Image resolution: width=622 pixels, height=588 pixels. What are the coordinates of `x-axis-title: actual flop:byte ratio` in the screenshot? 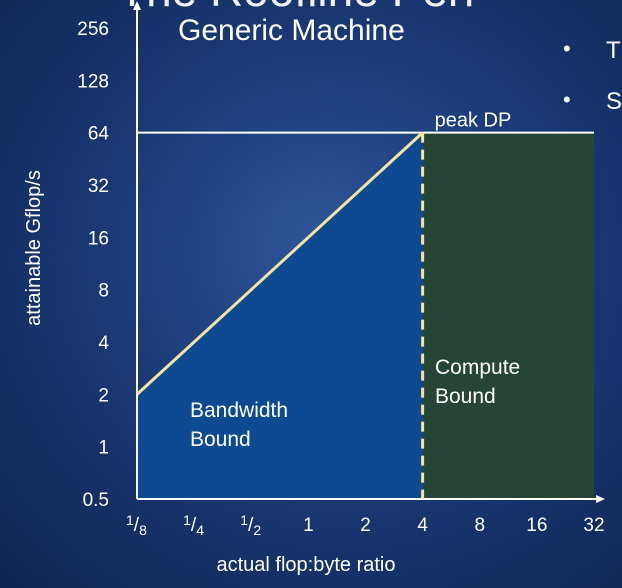 It's located at (306, 565).